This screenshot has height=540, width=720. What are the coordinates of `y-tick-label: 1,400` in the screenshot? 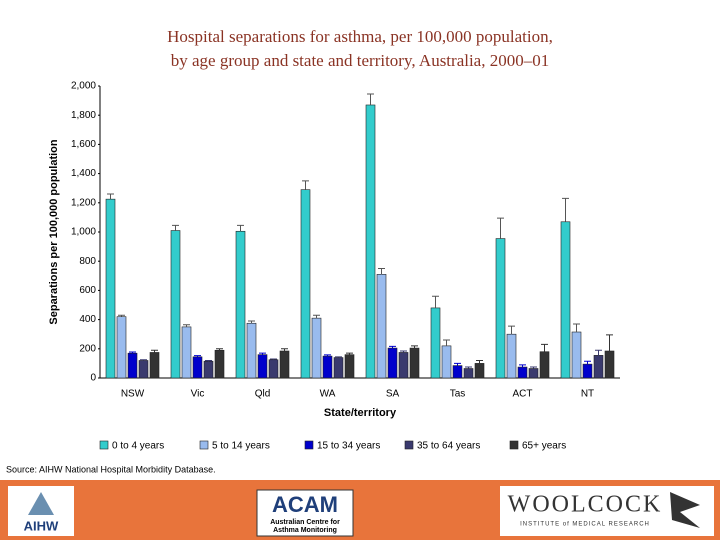 It's located at (83, 173).